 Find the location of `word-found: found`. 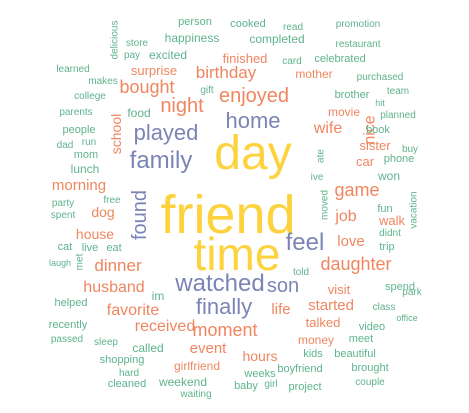

word-found: found is located at coordinates (140, 215).